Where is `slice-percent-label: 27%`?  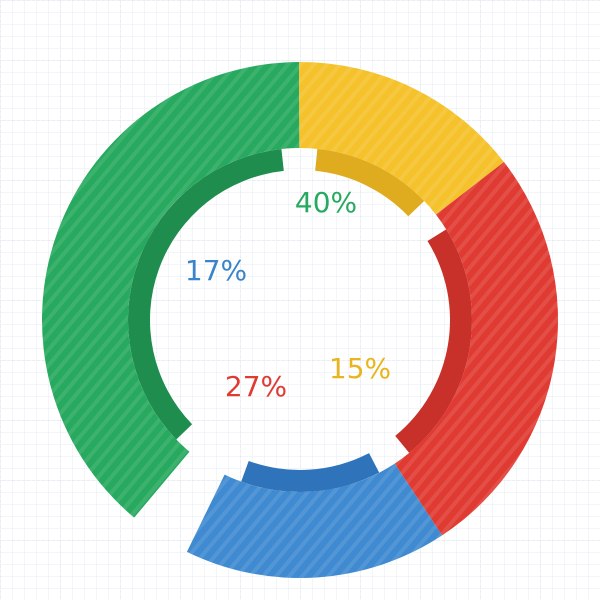 slice-percent-label: 27% is located at coordinates (256, 386).